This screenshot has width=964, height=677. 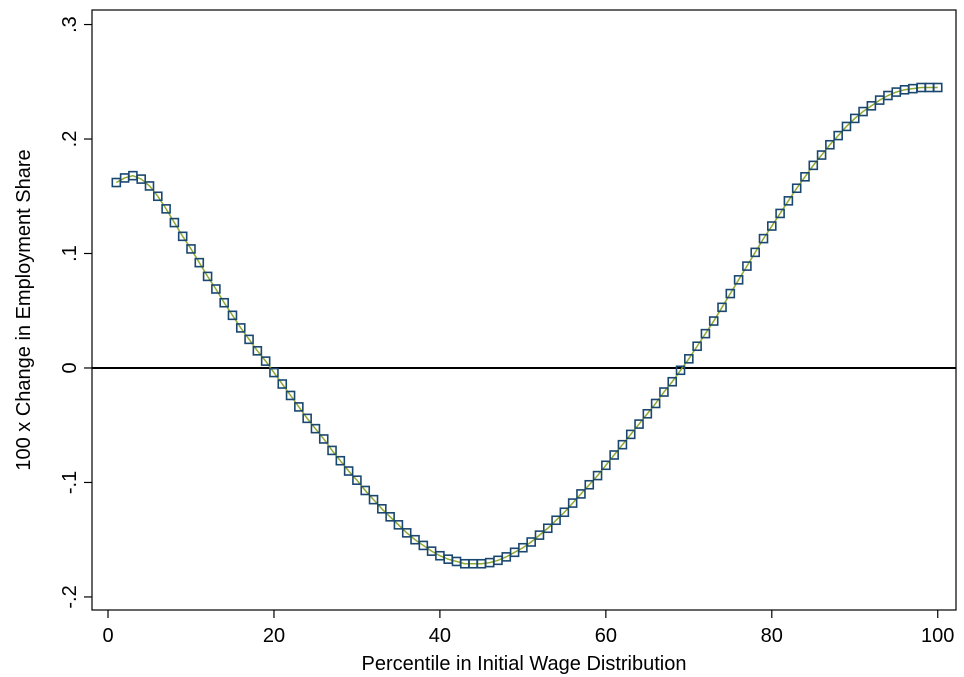 What do you see at coordinates (70, 253) in the screenshot?
I see `y-tick-label: .1` at bounding box center [70, 253].